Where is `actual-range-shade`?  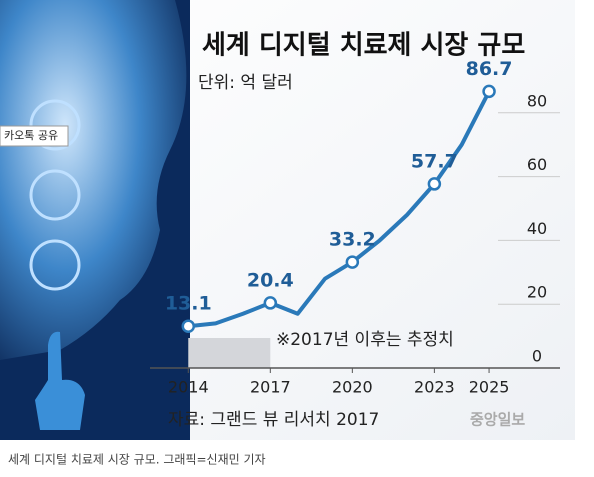
actual-range-shade is located at coordinates (229, 353).